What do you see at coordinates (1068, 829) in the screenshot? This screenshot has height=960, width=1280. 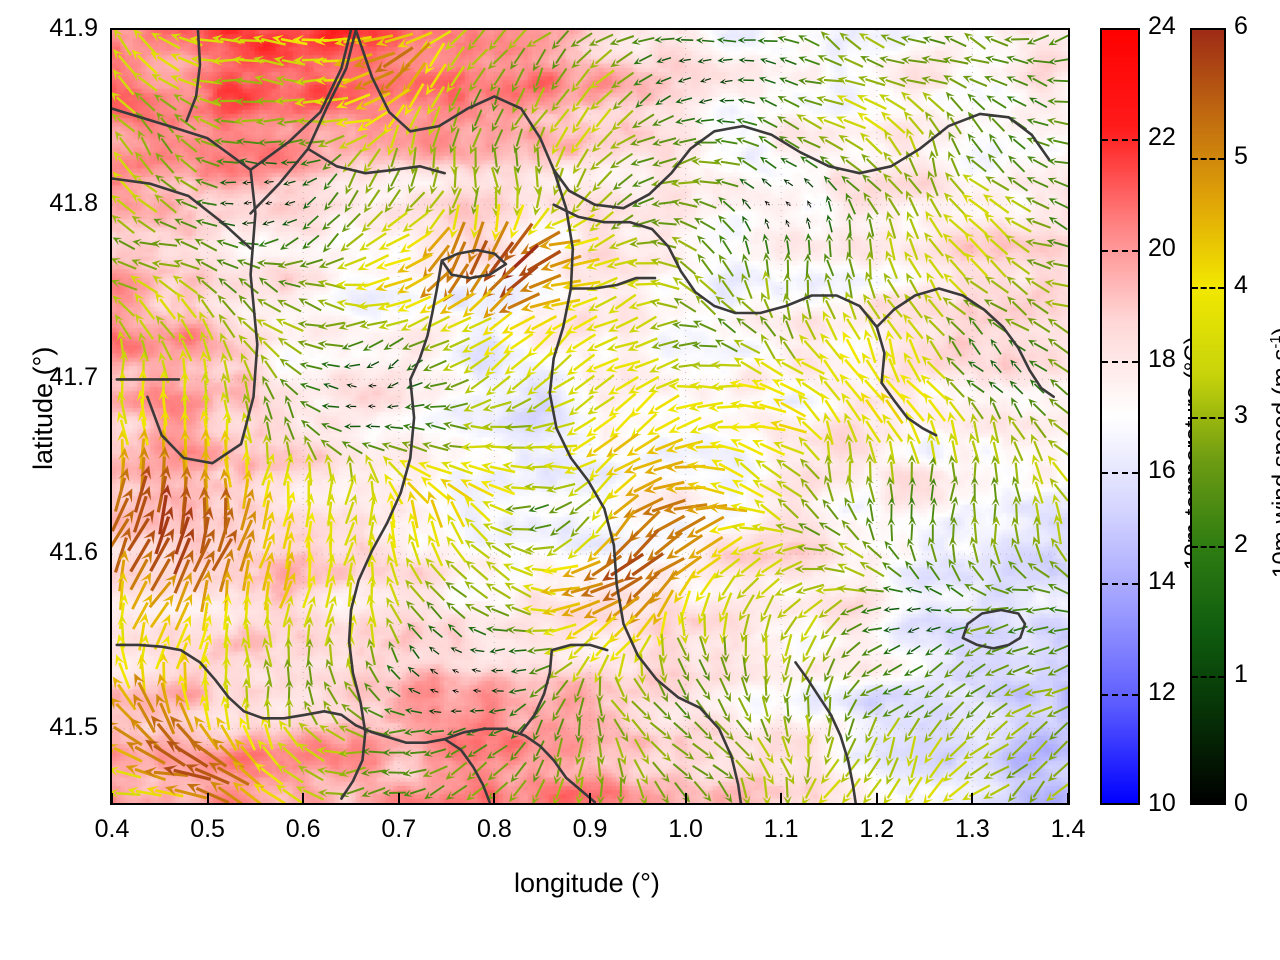 I see `x-tick-label: 1.4` at bounding box center [1068, 829].